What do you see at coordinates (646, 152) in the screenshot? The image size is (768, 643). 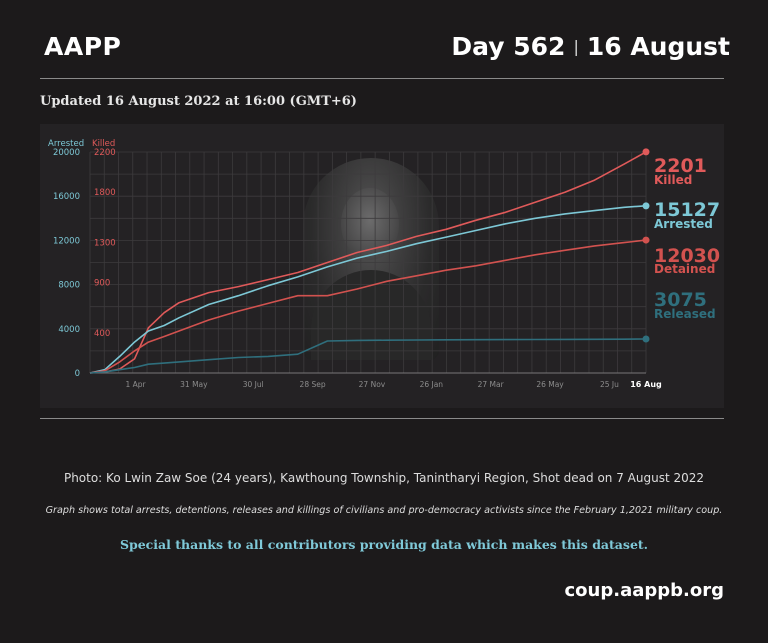 I see `series-end-point-killed` at bounding box center [646, 152].